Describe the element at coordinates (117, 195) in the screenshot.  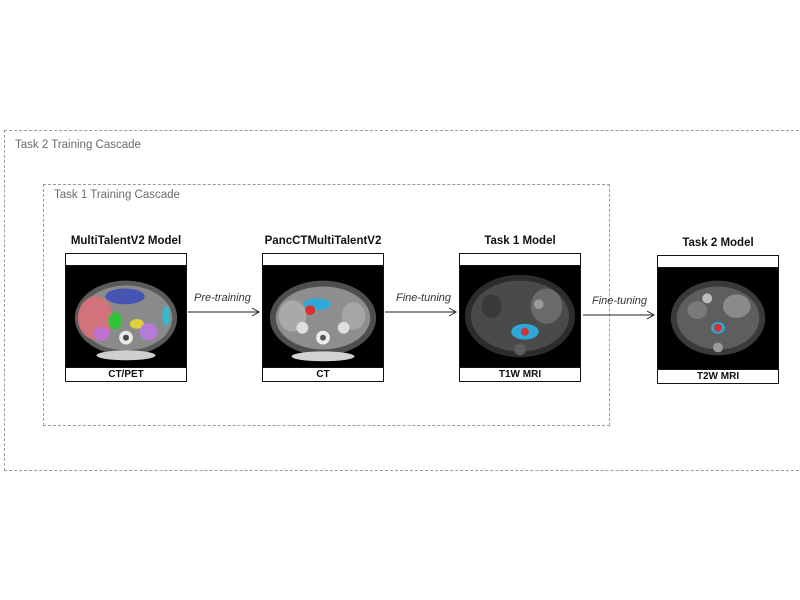
I see `task1-cascade-label: Task 1 Training Cascade` at that location.